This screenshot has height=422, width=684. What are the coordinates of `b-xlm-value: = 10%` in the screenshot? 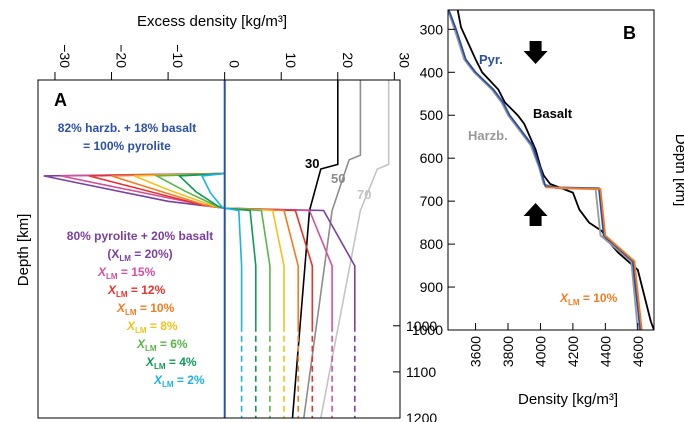 It's located at (599, 298).